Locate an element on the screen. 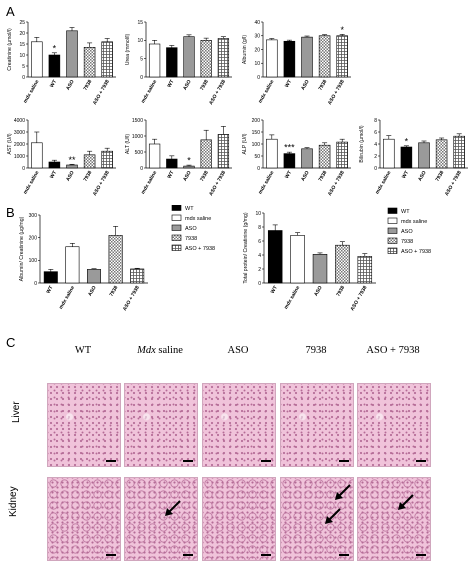  panel-label-b: B is located at coordinates (10, 212).